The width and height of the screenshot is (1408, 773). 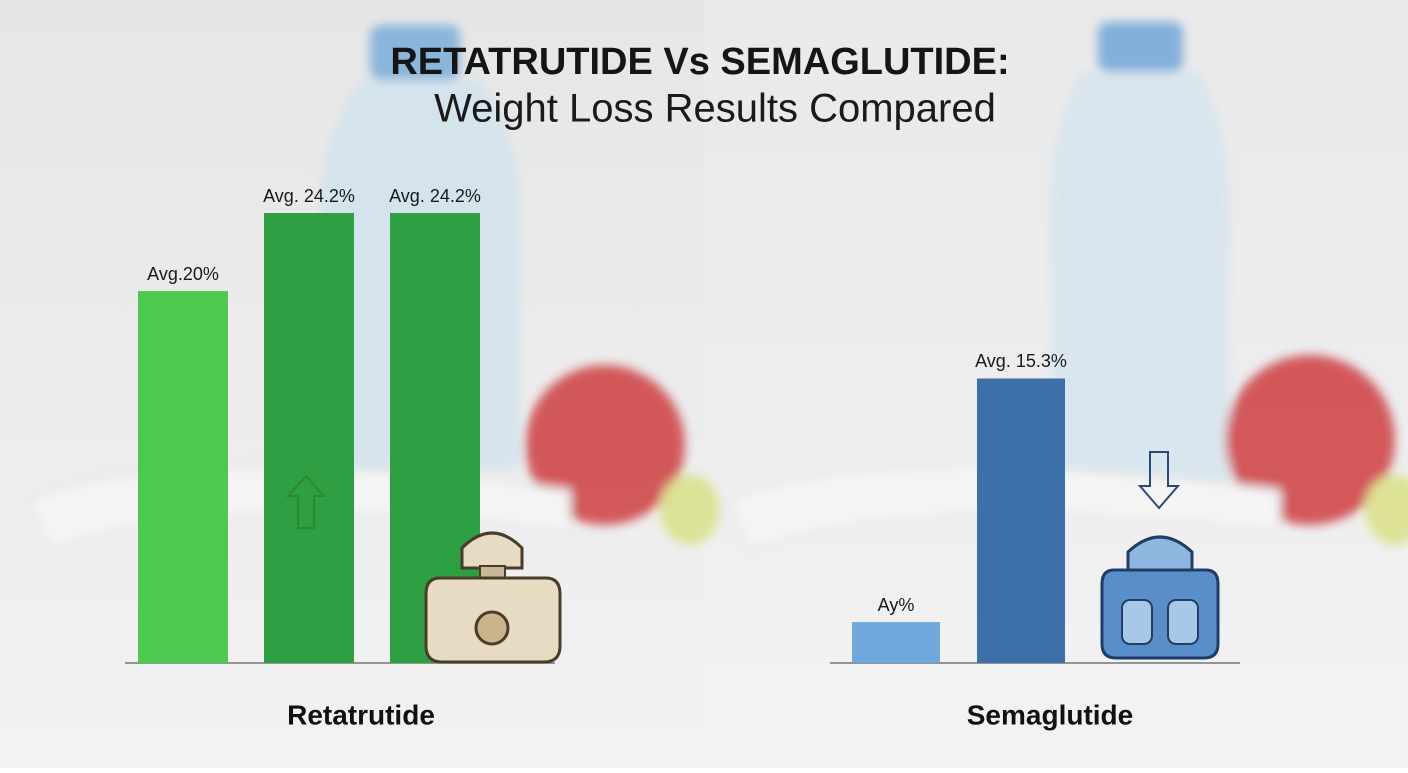 What do you see at coordinates (896, 605) in the screenshot?
I see `value-label: Ay%` at bounding box center [896, 605].